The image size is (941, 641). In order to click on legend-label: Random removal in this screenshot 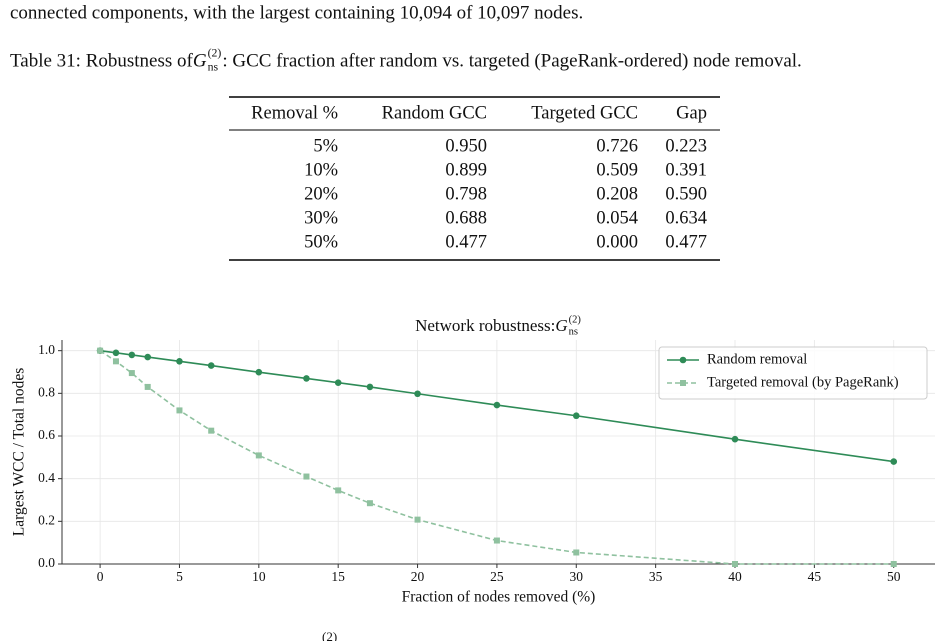, I will do `click(757, 359)`.